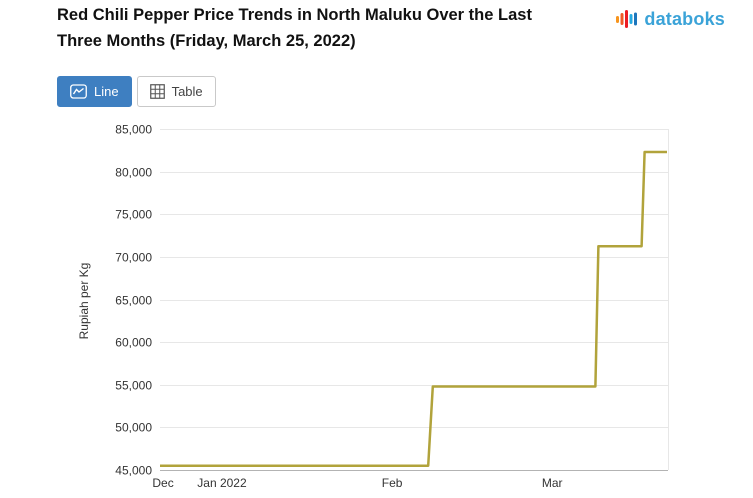 Image resolution: width=753 pixels, height=498 pixels. What do you see at coordinates (133, 130) in the screenshot?
I see `y-tick-label: 85,000` at bounding box center [133, 130].